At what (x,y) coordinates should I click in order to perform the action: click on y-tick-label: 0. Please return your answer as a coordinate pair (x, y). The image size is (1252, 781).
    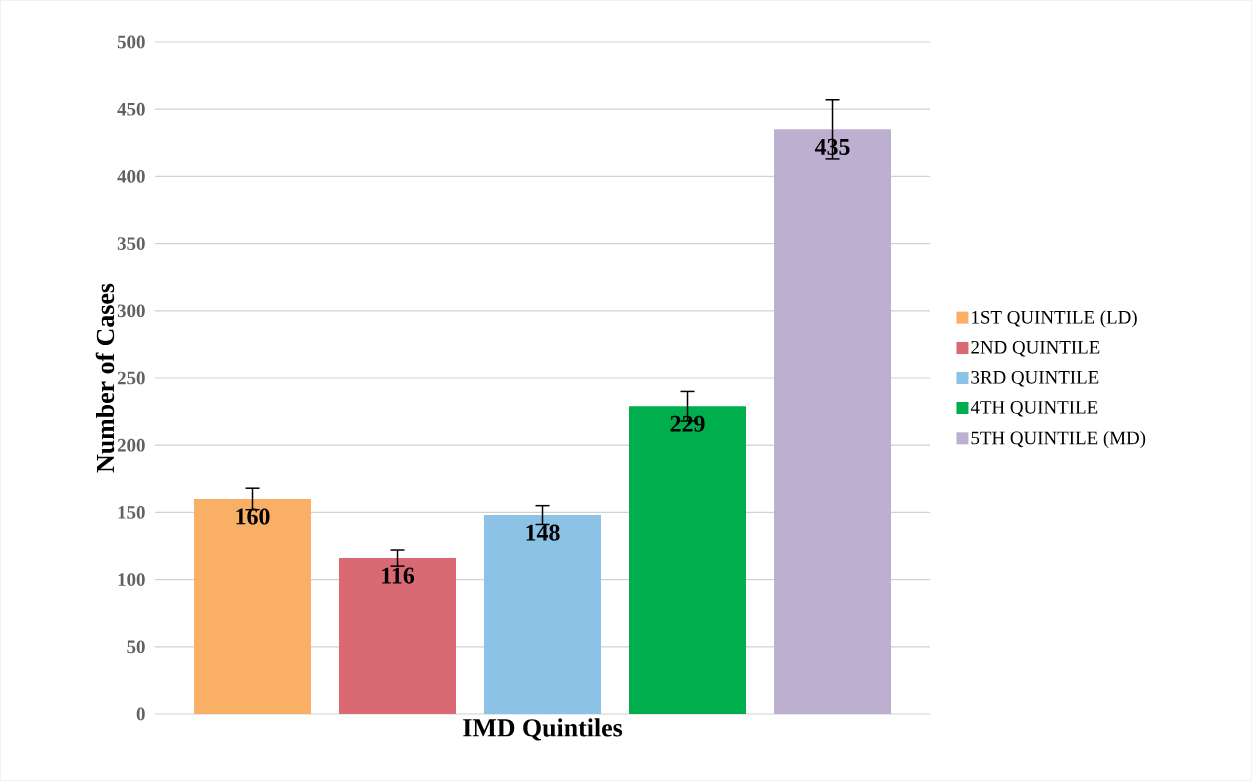
    Looking at the image, I should click on (140, 714).